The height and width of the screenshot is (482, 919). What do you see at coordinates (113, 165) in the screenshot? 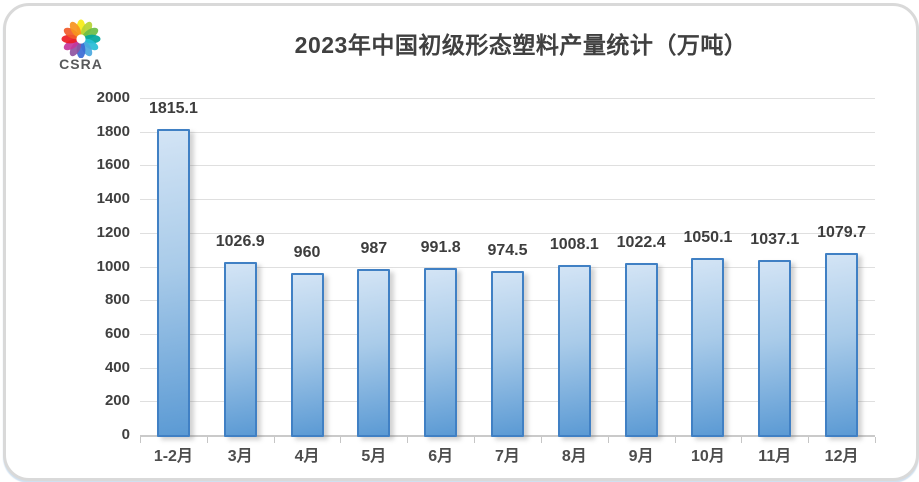
I see `y-axis-tick-label: 1600` at bounding box center [113, 165].